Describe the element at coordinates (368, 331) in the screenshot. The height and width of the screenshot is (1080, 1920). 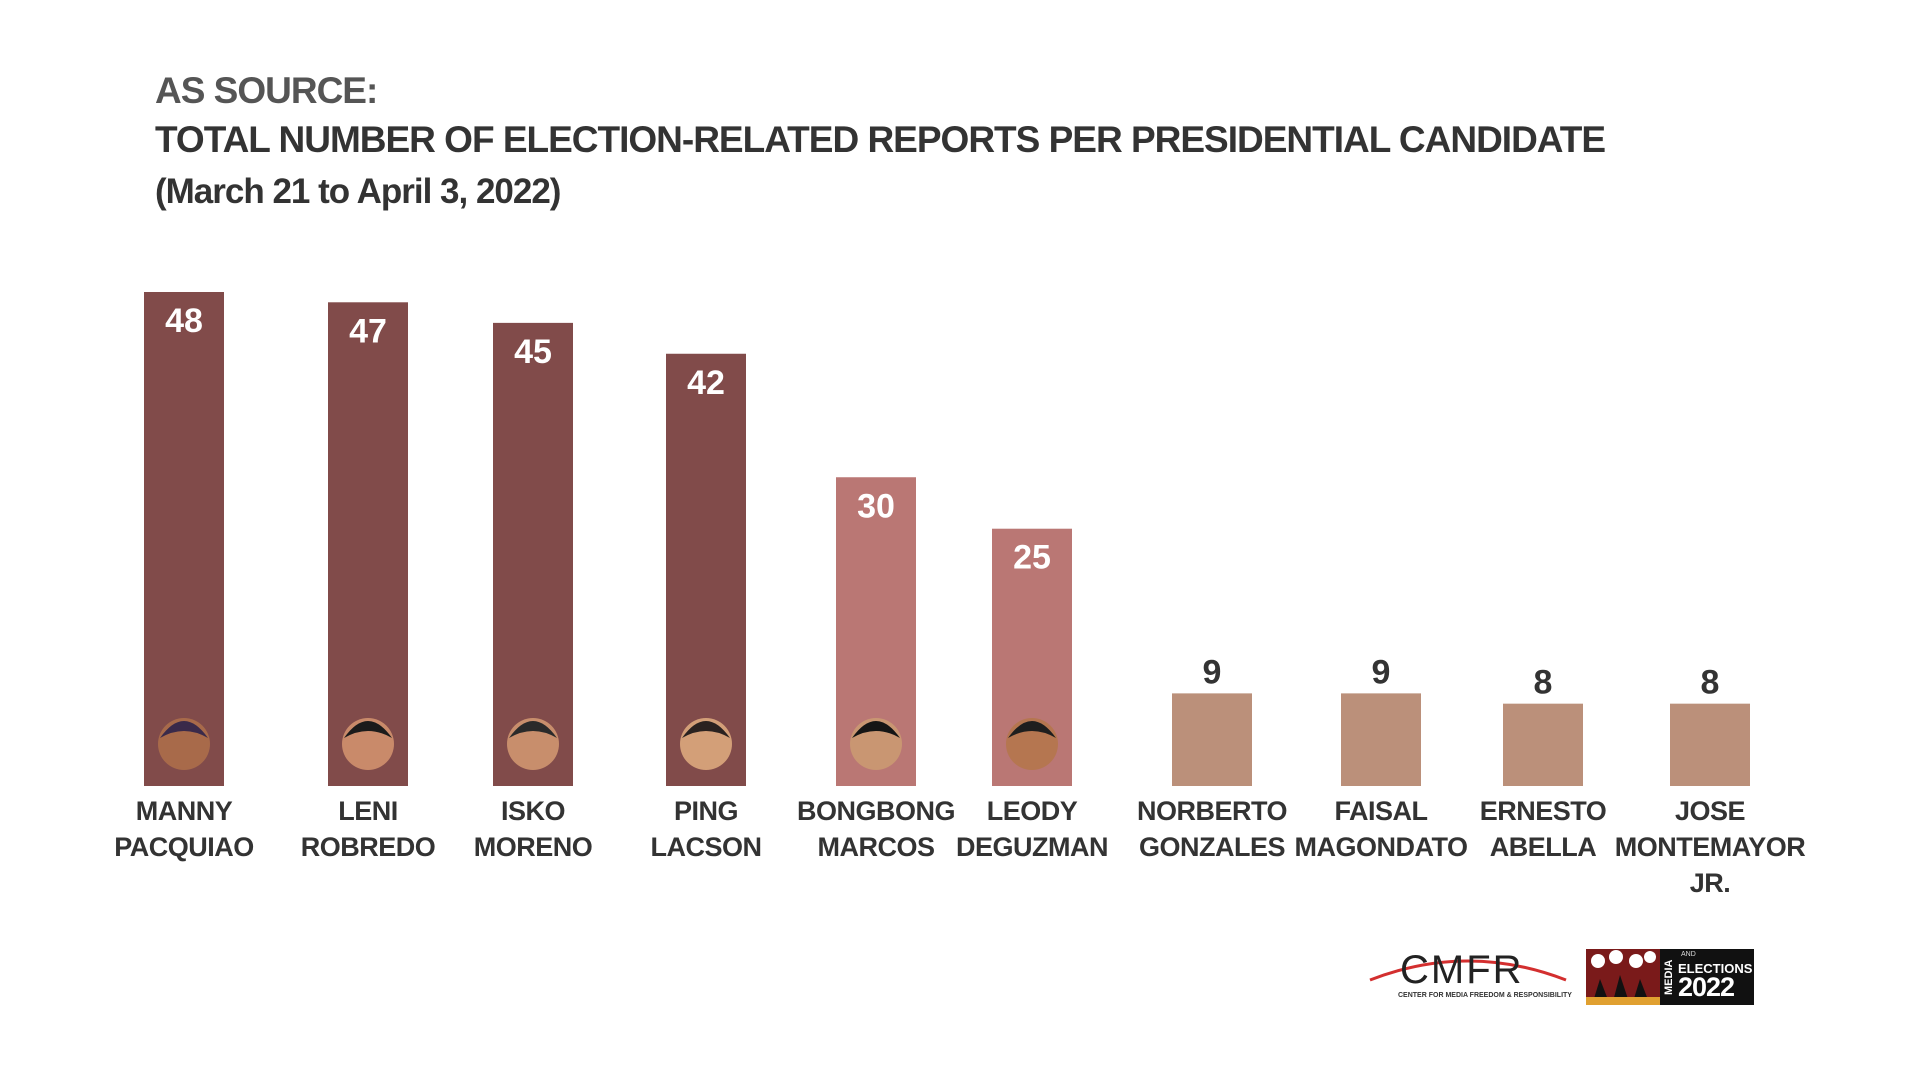
I see `data-label: 47` at that location.